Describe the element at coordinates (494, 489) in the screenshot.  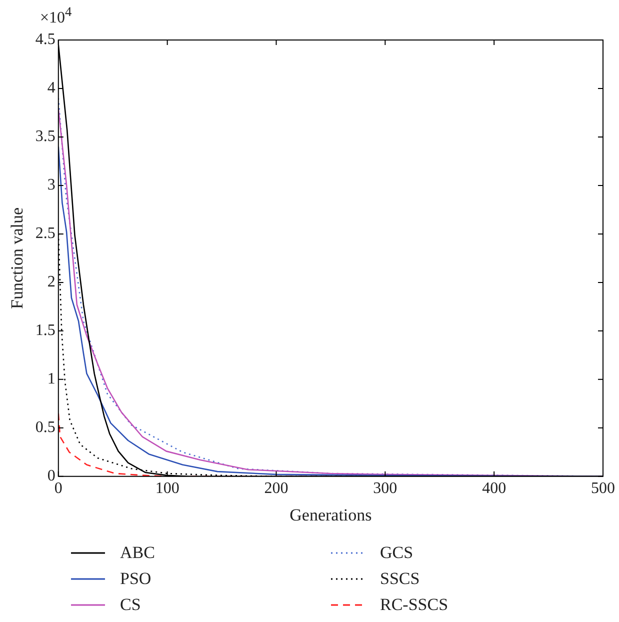
I see `x-tick-label: 400` at that location.